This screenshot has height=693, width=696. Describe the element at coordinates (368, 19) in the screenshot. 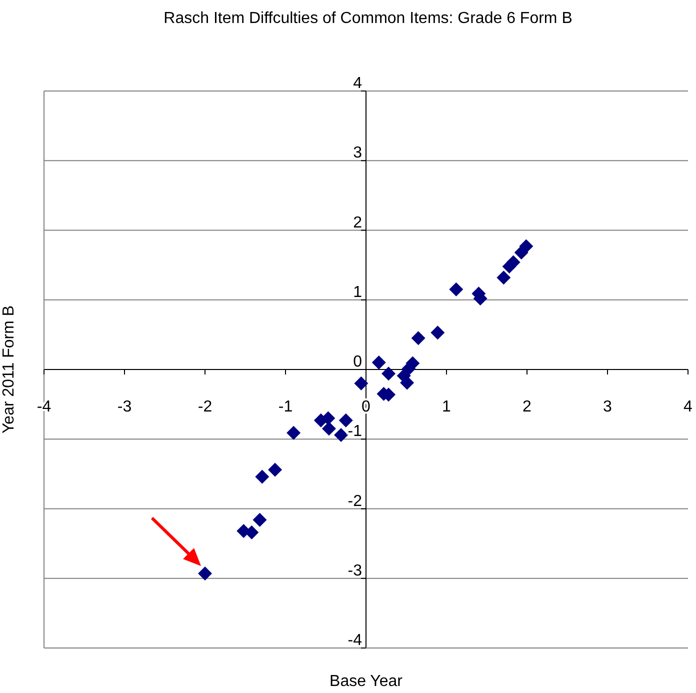

I see `chart-title: Rasch Item Diffculties of Common Items: Grade 6 Form B` at that location.